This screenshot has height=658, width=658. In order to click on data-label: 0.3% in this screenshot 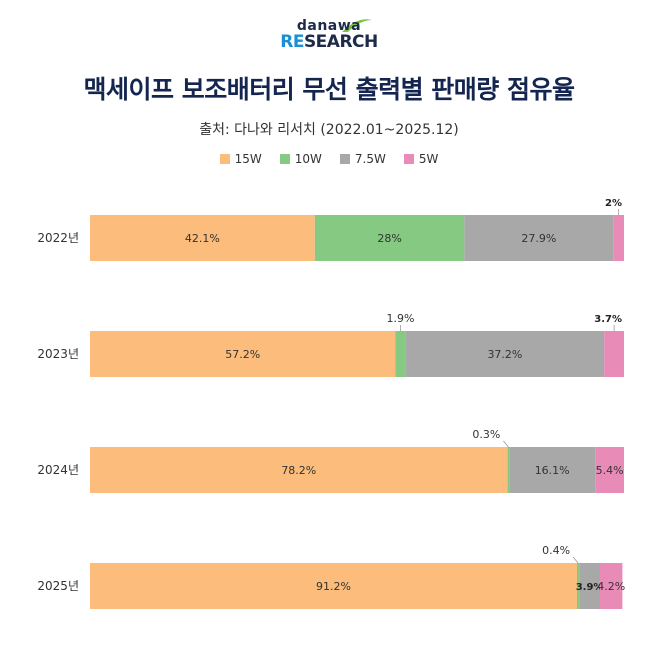, I will do `click(486, 434)`.